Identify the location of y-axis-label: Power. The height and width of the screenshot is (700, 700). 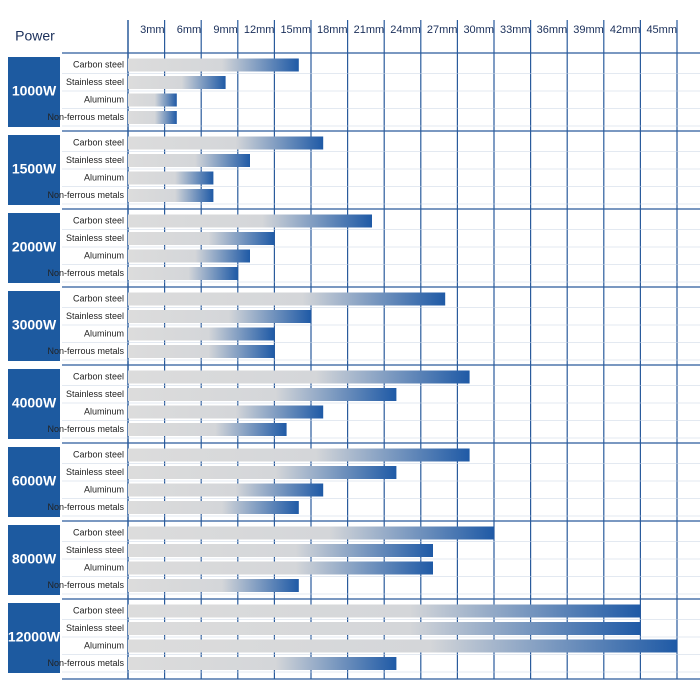
(35, 36).